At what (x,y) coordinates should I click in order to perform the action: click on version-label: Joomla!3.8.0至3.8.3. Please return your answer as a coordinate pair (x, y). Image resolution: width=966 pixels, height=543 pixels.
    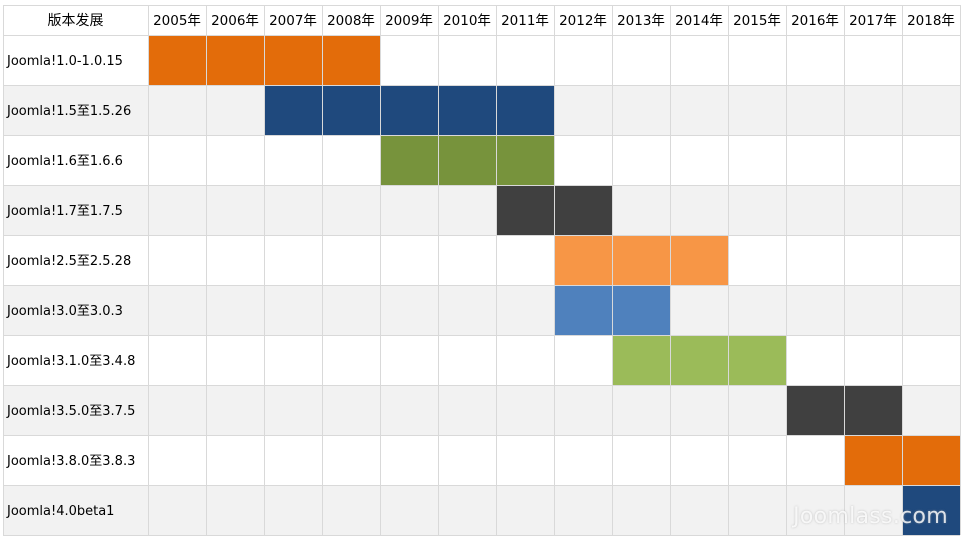
    Looking at the image, I should click on (70, 461).